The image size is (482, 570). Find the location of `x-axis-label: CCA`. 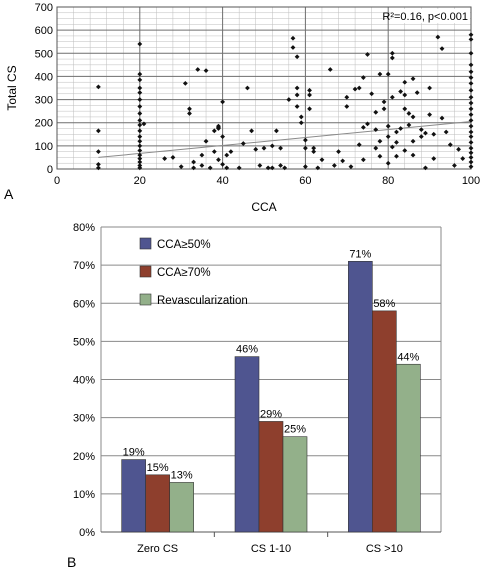

x-axis-label: CCA is located at coordinates (263, 207).